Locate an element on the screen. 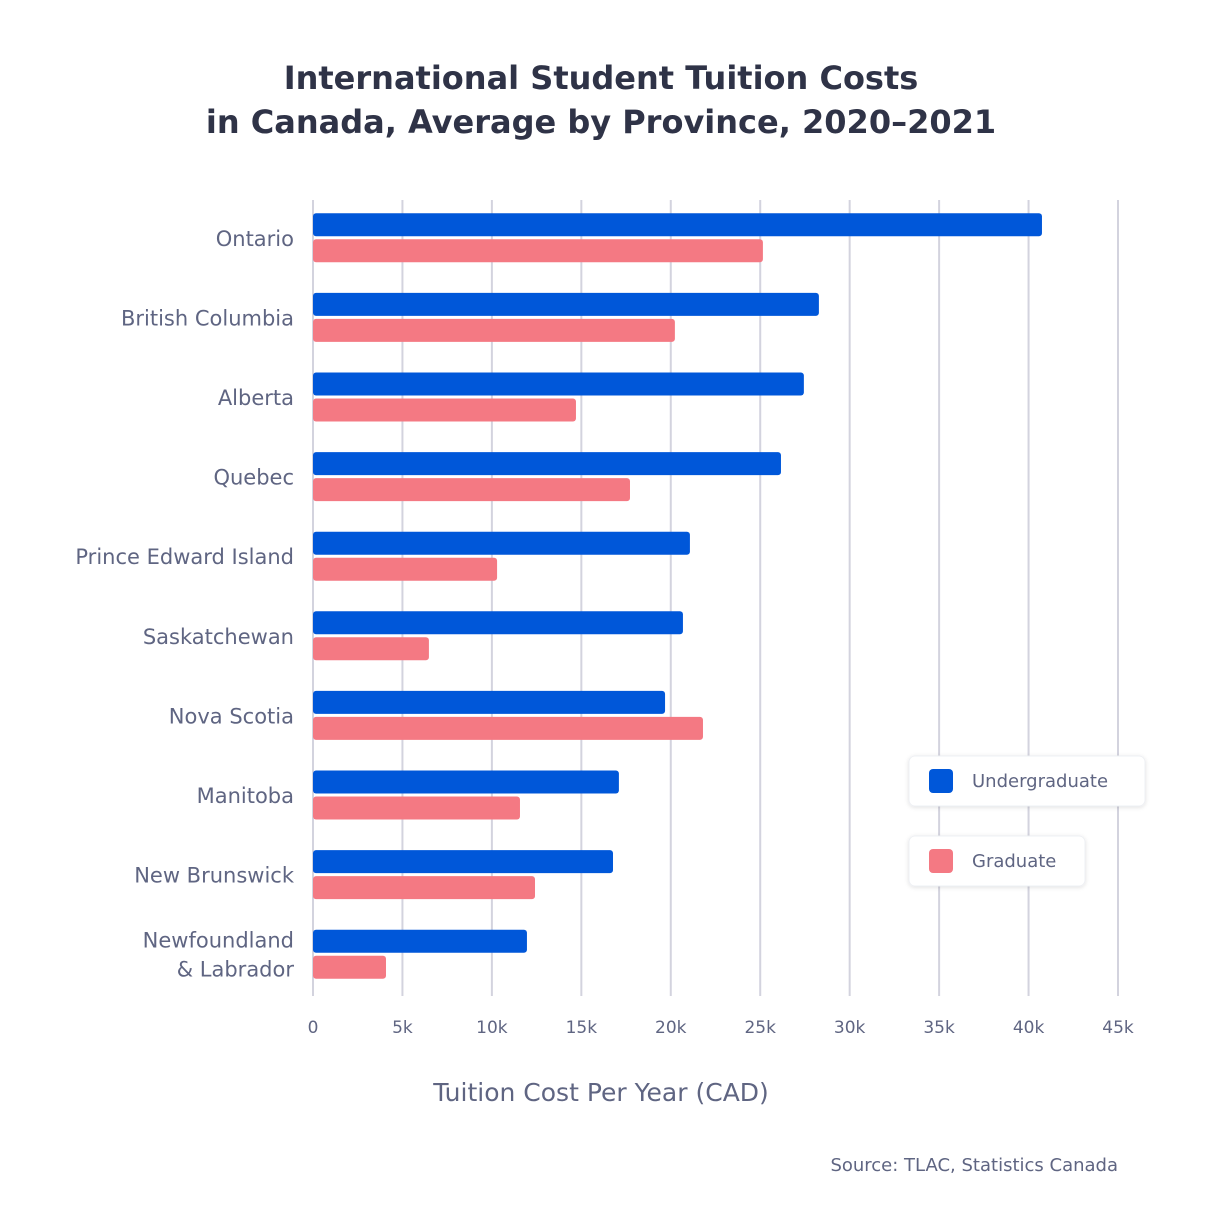 The width and height of the screenshot is (1218, 1216). legend-label: Undergraduate is located at coordinates (1040, 781).